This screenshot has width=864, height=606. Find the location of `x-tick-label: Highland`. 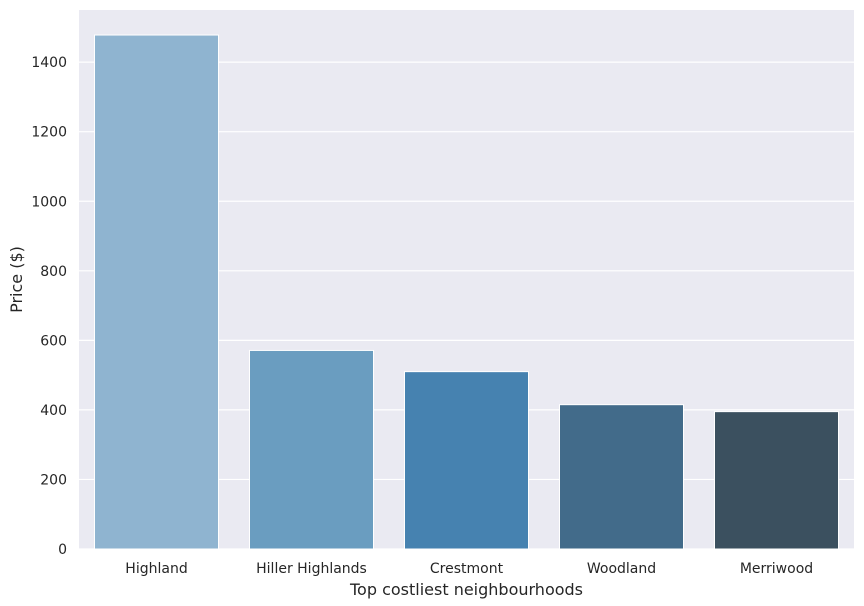

x-tick-label: Highland is located at coordinates (156, 569).